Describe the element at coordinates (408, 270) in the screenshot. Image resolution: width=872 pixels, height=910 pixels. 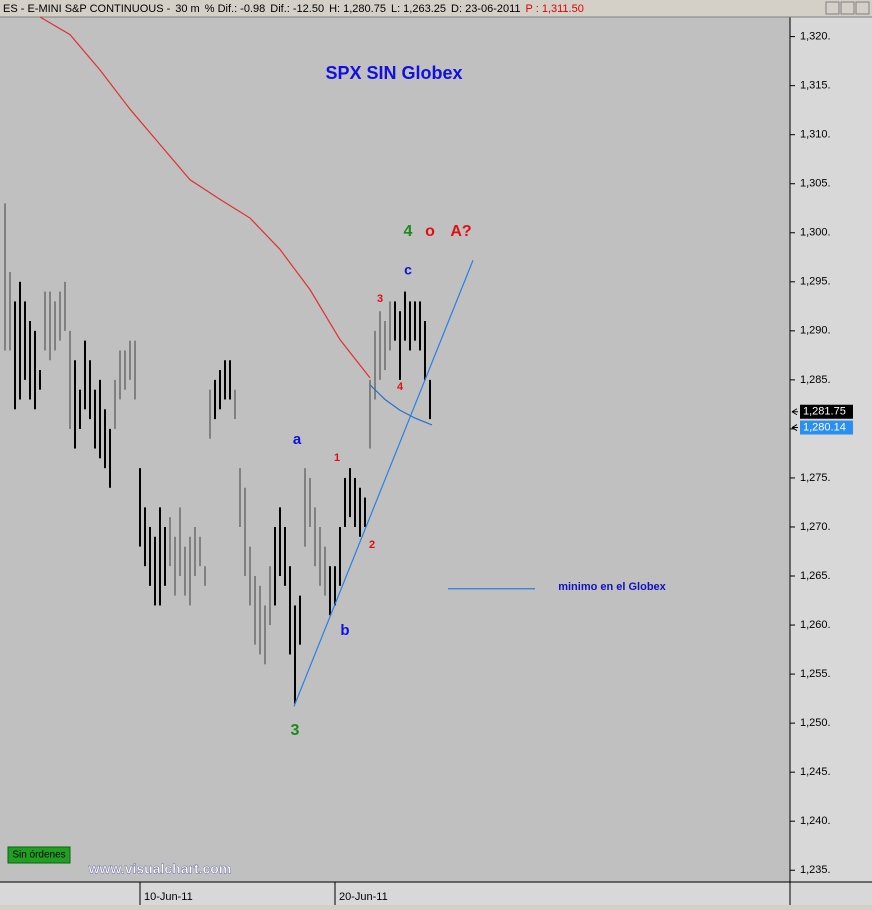
I see `wave-label: c` at that location.